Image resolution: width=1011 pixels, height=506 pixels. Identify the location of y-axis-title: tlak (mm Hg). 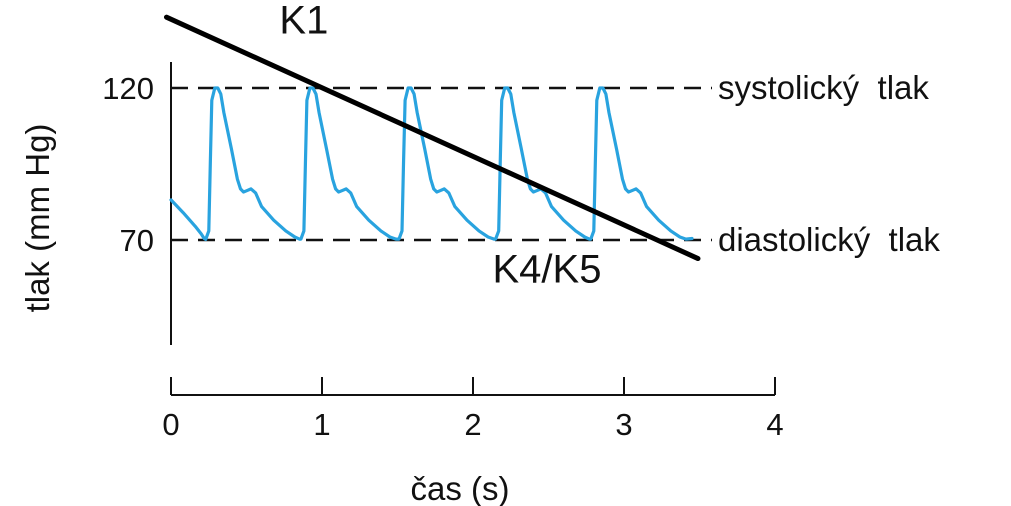
(37, 218).